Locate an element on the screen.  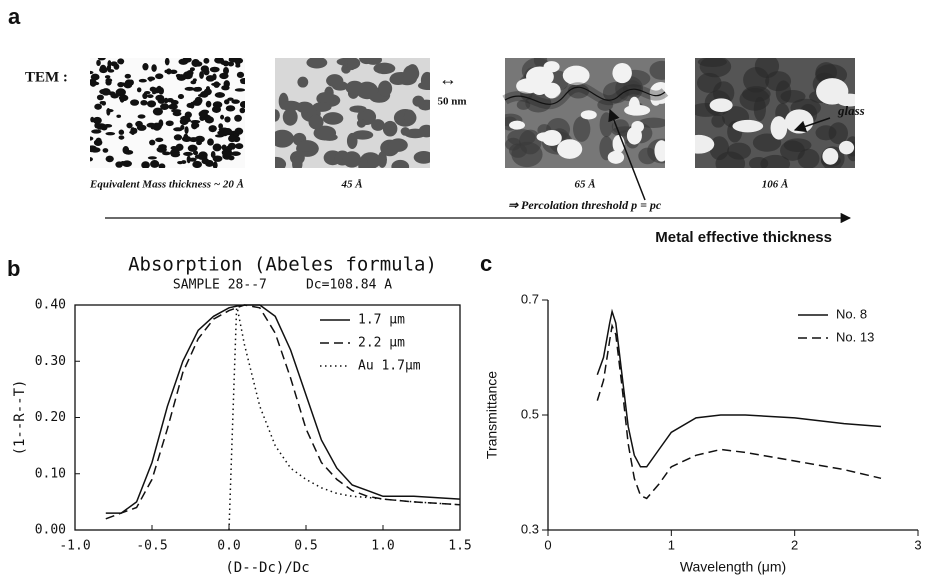
x-tick-label: 2 is located at coordinates (794, 544).